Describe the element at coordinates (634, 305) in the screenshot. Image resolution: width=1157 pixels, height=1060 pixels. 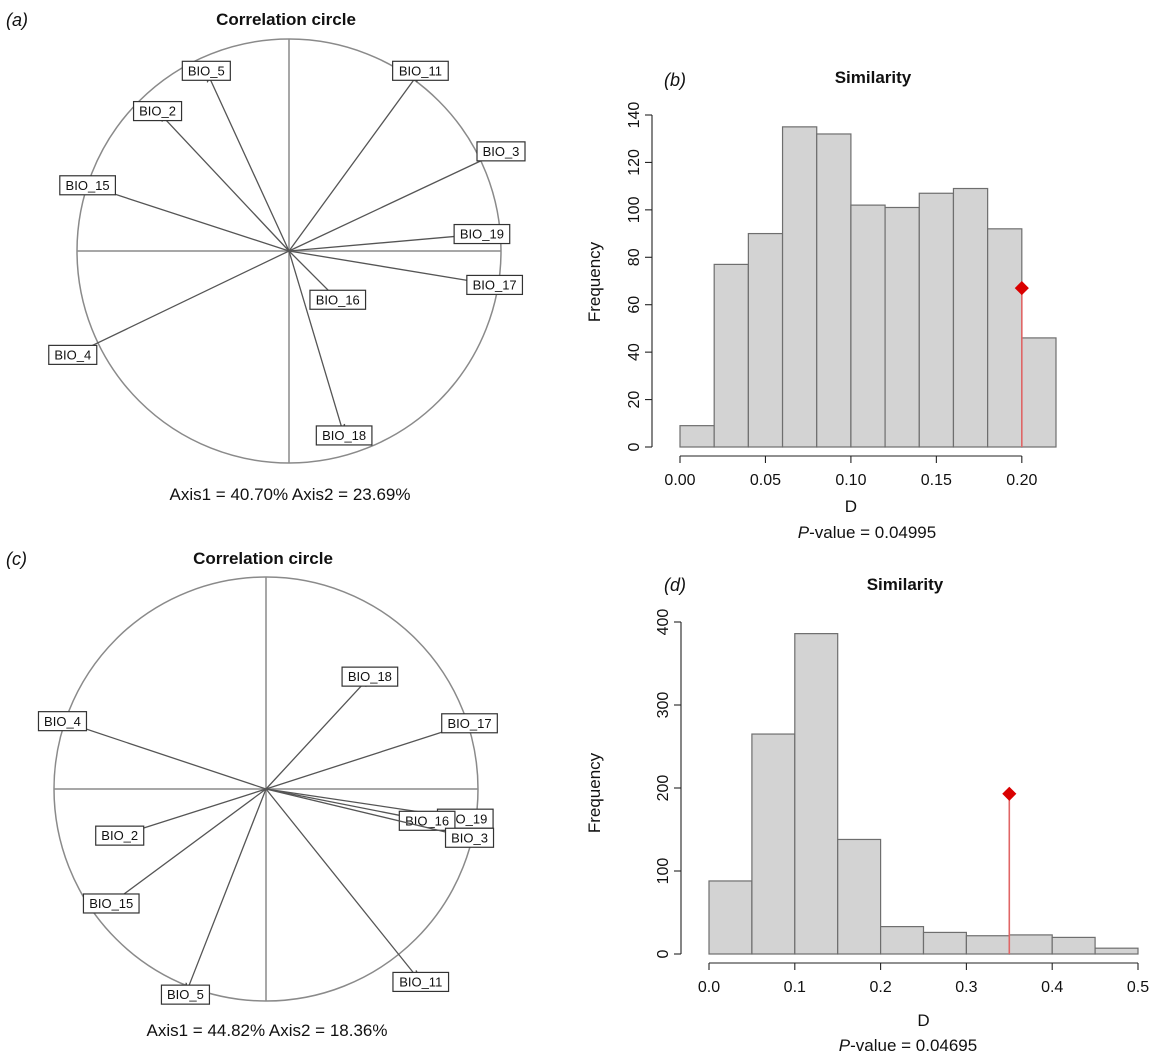
I see `y-tick-label: 60` at that location.